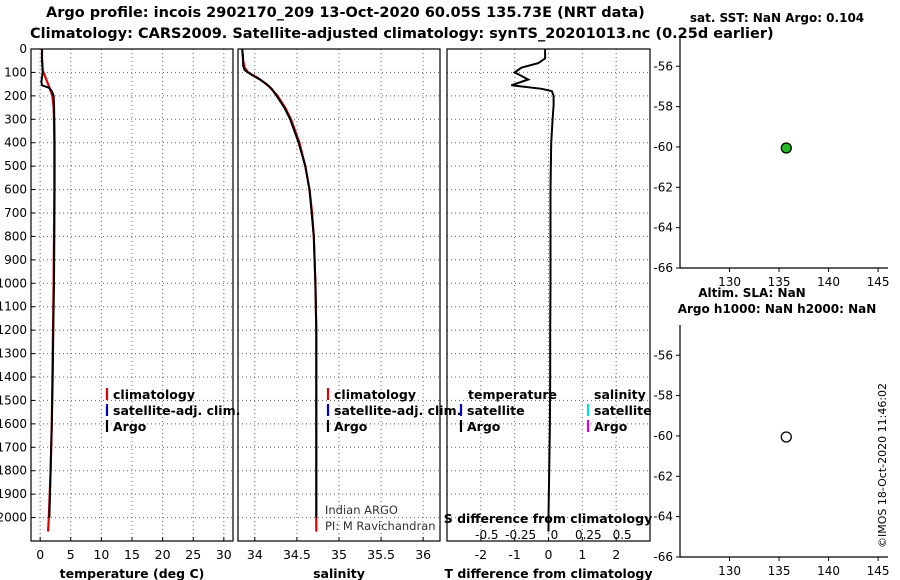 The height and width of the screenshot is (580, 900). What do you see at coordinates (828, 571) in the screenshot?
I see `sla_map-xtick-label: 140` at bounding box center [828, 571].